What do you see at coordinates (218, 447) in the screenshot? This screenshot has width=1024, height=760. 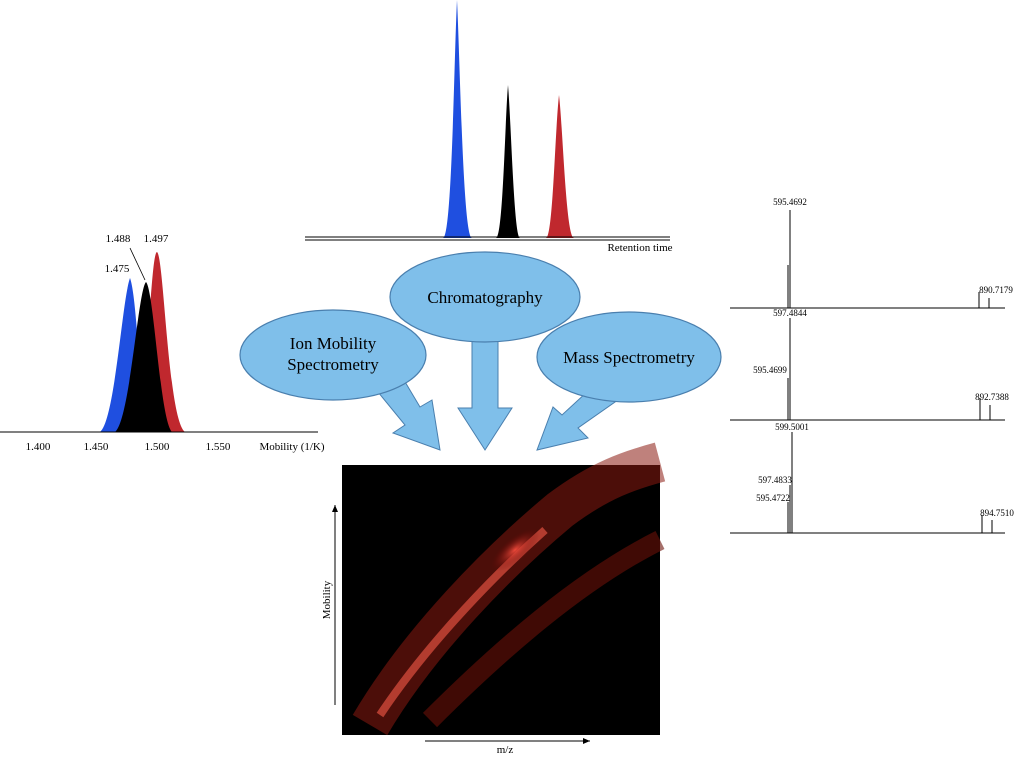 I see `tick-label: 1.550` at bounding box center [218, 447].